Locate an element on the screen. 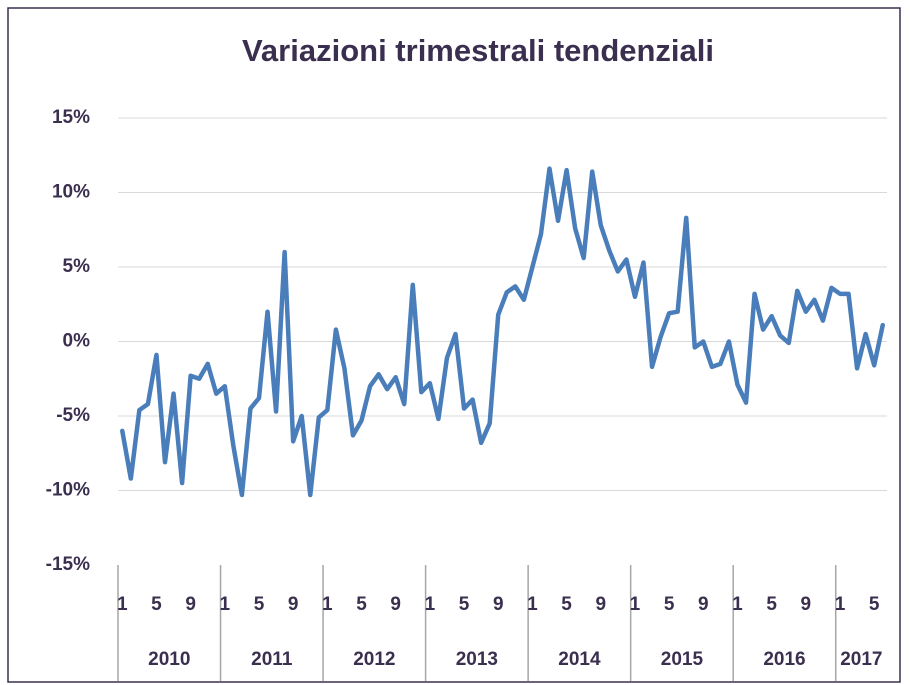 The image size is (910, 685). y-tick-label: -15% is located at coordinates (68, 564).